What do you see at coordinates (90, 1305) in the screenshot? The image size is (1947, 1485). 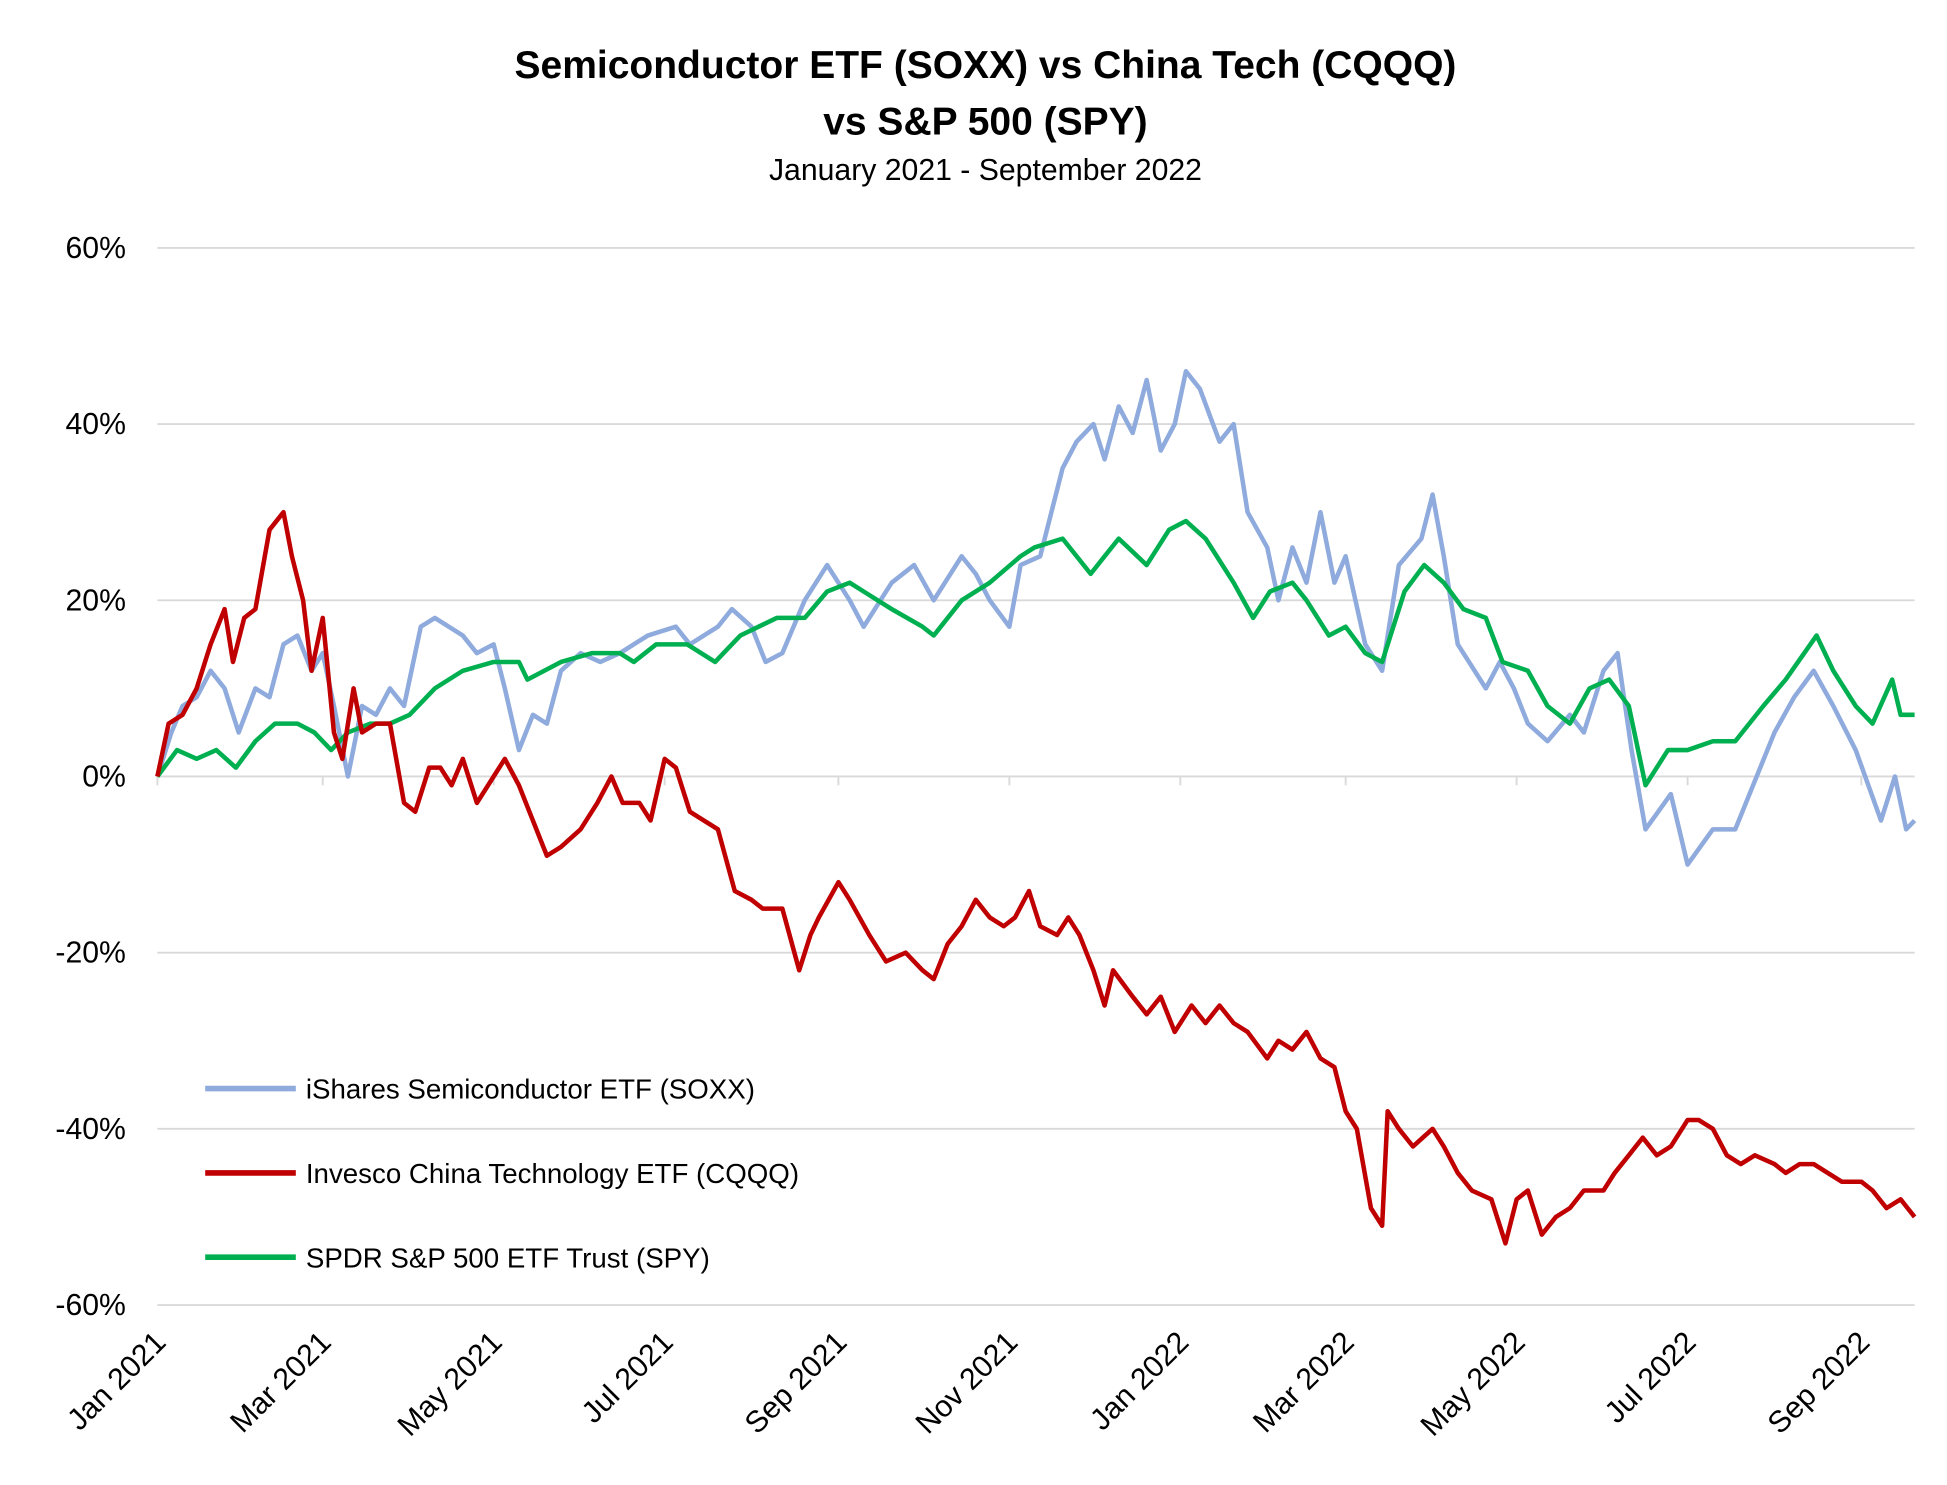 I see `y-tick-label: -60%` at bounding box center [90, 1305].